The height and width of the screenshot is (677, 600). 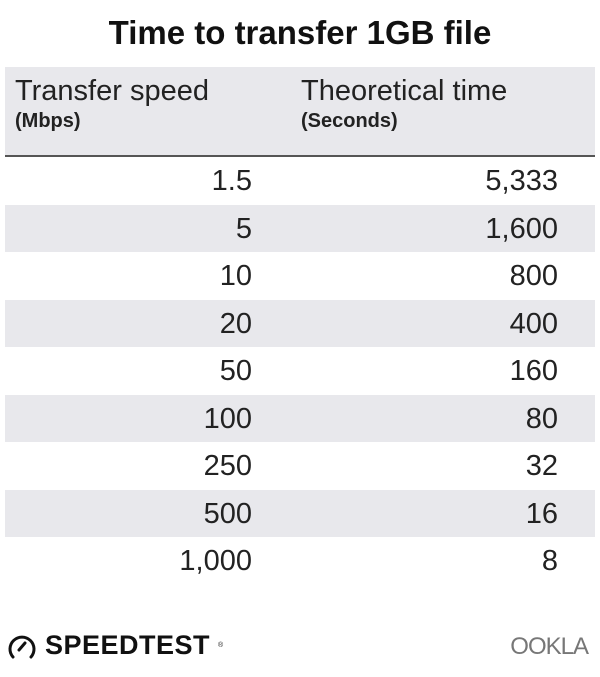 I want to click on header-transfer-speed: Transfer speed (Mbps), so click(x=112, y=104).